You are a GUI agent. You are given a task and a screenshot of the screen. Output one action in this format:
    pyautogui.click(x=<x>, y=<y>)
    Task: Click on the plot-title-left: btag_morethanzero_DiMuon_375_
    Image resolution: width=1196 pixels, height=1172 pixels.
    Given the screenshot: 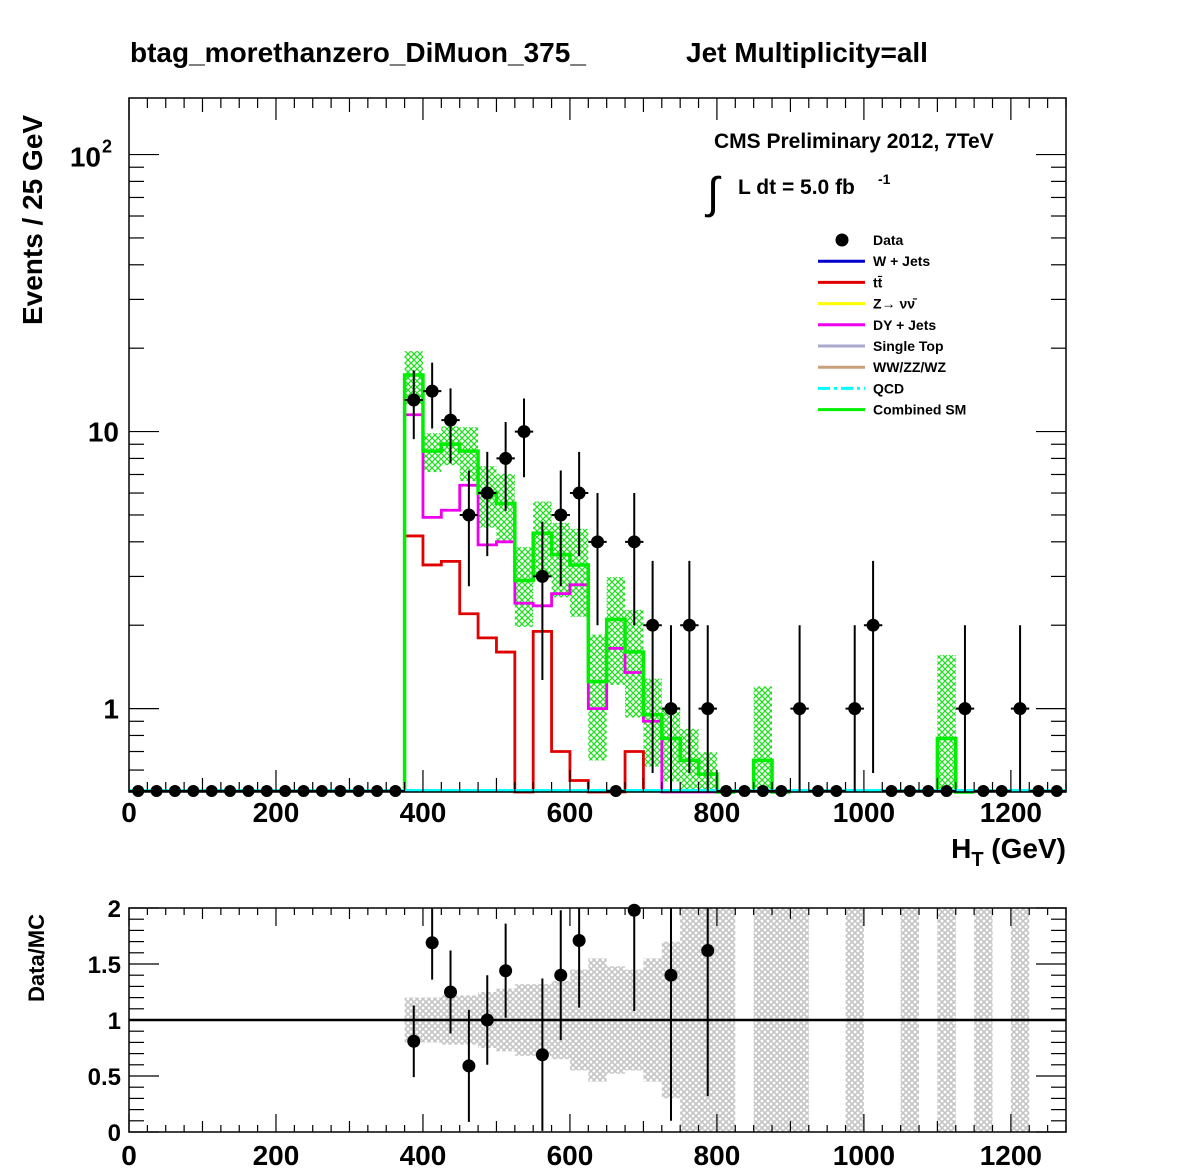 What is the action you would take?
    pyautogui.click(x=358, y=52)
    